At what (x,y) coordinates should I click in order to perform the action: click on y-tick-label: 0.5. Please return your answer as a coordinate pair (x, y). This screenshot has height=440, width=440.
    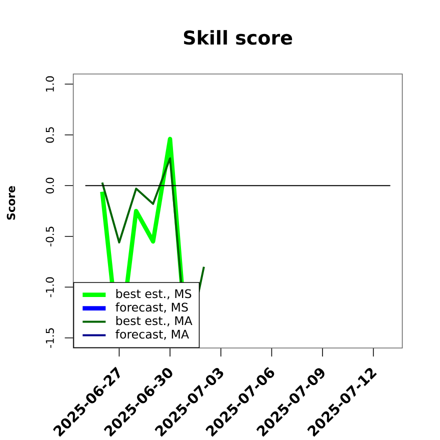
    Looking at the image, I should click on (50, 135).